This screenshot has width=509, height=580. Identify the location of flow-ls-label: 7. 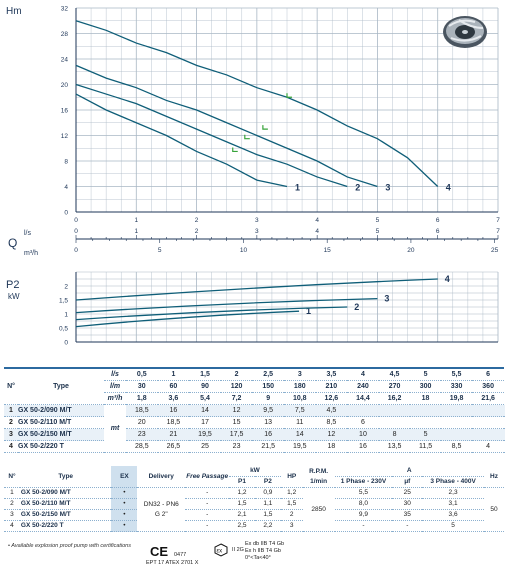
(498, 231).